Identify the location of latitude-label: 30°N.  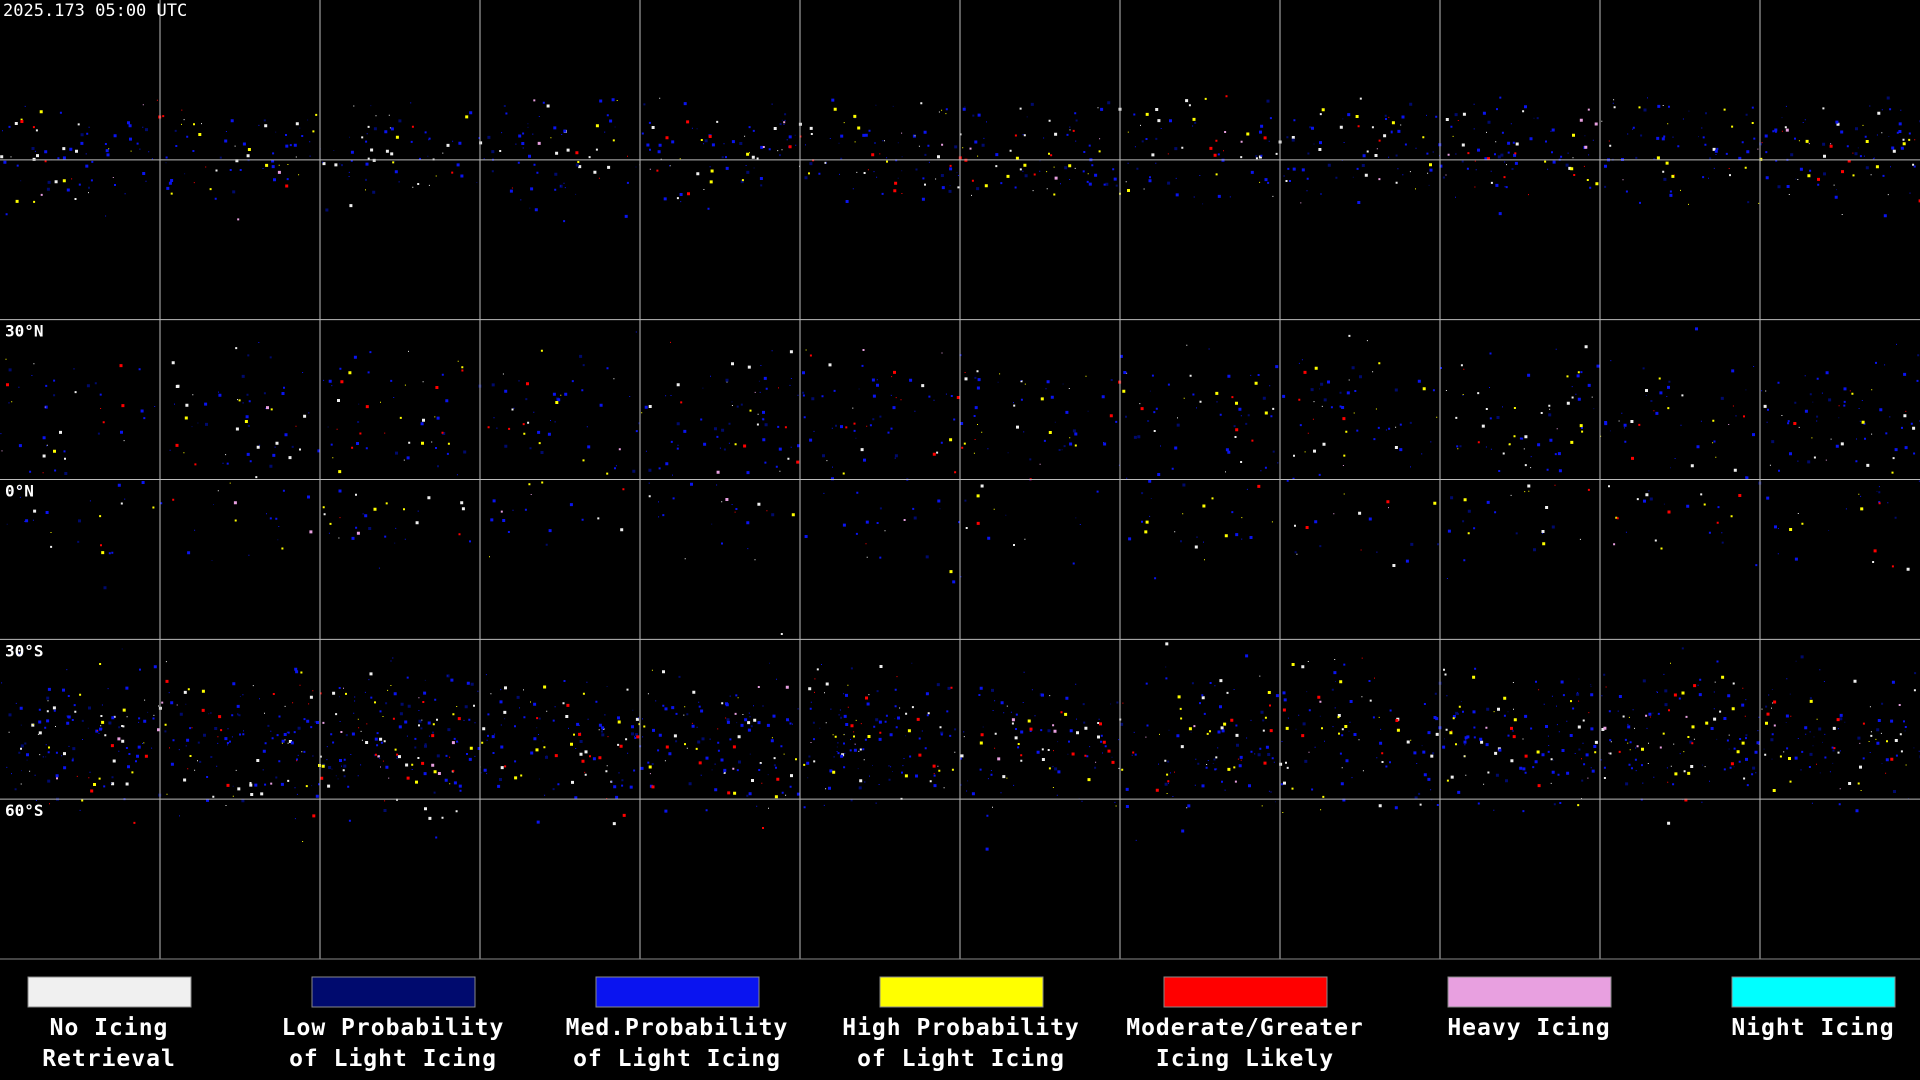
(24, 331).